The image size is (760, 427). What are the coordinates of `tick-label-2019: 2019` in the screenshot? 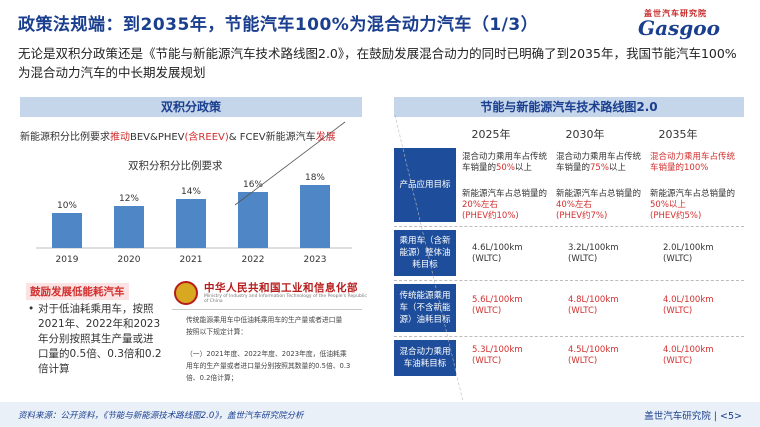 It's located at (67, 260).